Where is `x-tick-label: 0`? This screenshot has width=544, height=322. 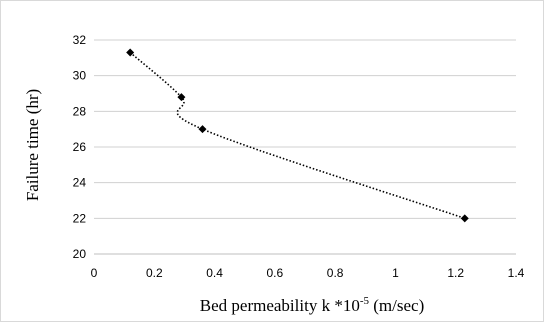
x-tick-label: 0 is located at coordinates (94, 273).